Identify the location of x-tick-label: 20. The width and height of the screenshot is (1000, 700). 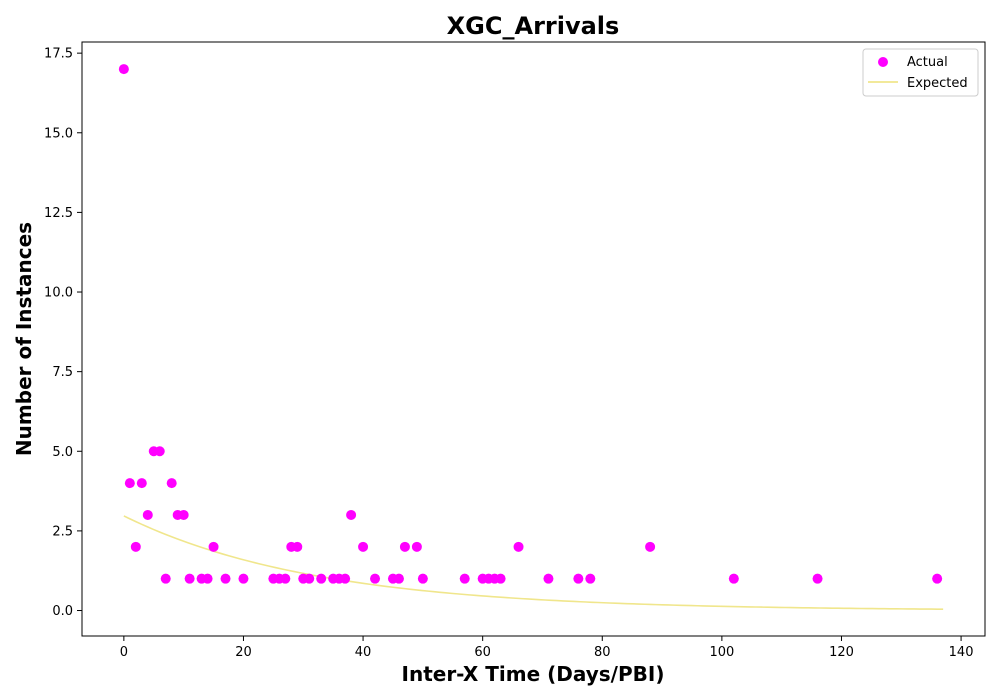
(243, 652).